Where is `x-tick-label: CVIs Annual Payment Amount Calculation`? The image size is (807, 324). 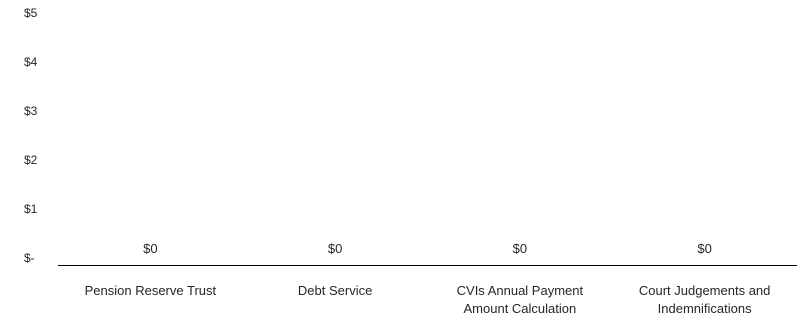
x-tick-label: CVIs Annual Payment Amount Calculation is located at coordinates (520, 299).